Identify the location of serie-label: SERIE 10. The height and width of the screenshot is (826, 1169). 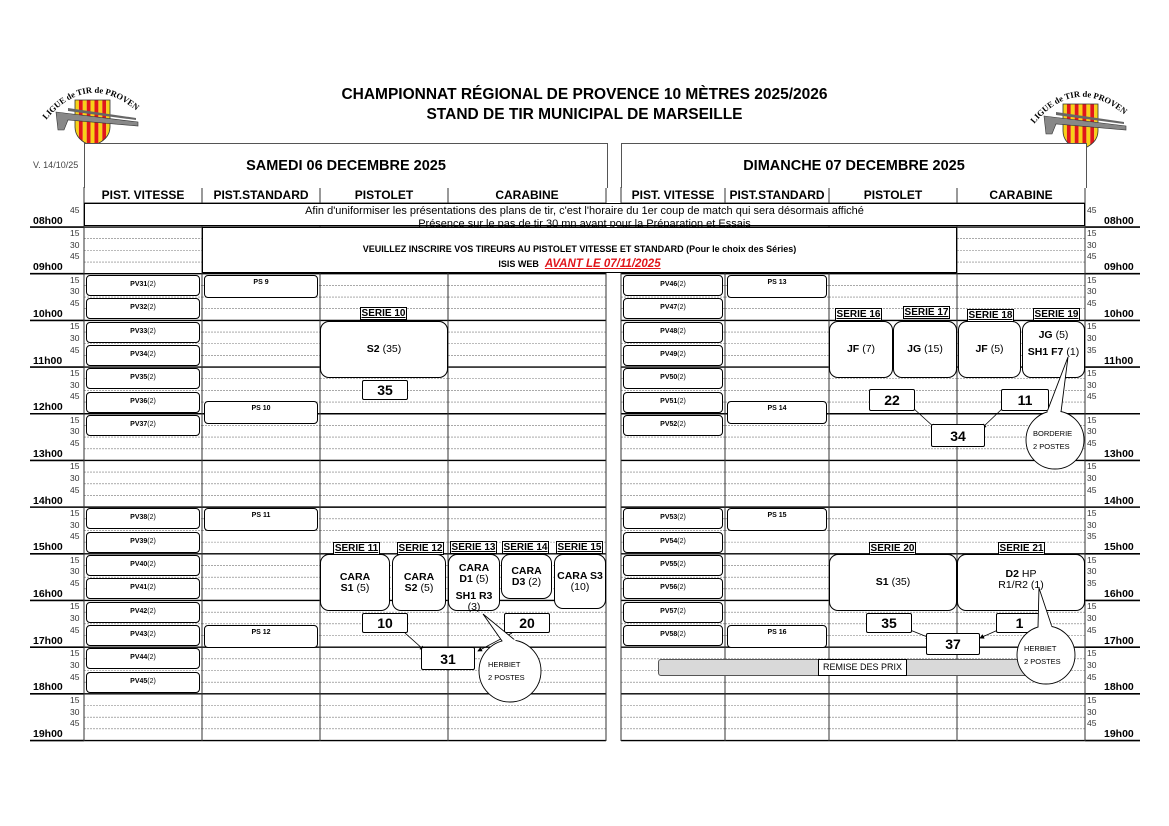
(383, 313).